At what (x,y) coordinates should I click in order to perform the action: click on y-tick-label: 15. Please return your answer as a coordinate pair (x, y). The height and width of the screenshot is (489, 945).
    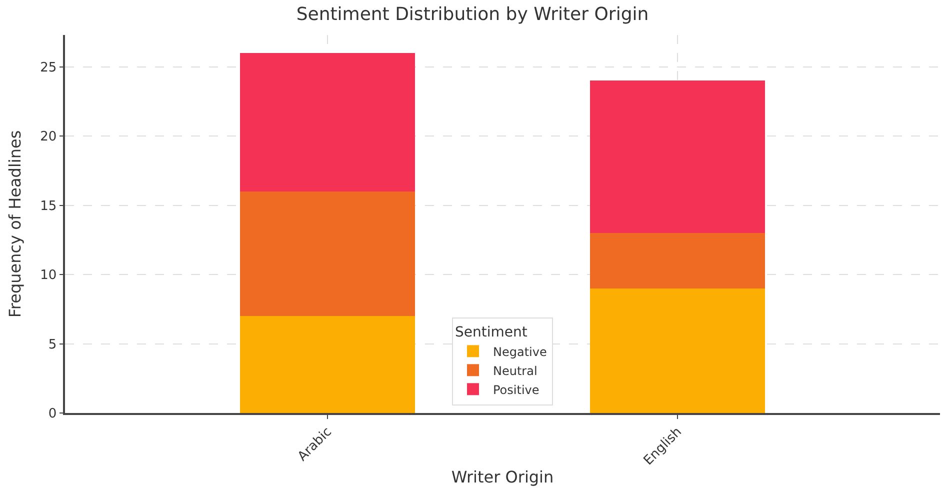
    Looking at the image, I should click on (48, 206).